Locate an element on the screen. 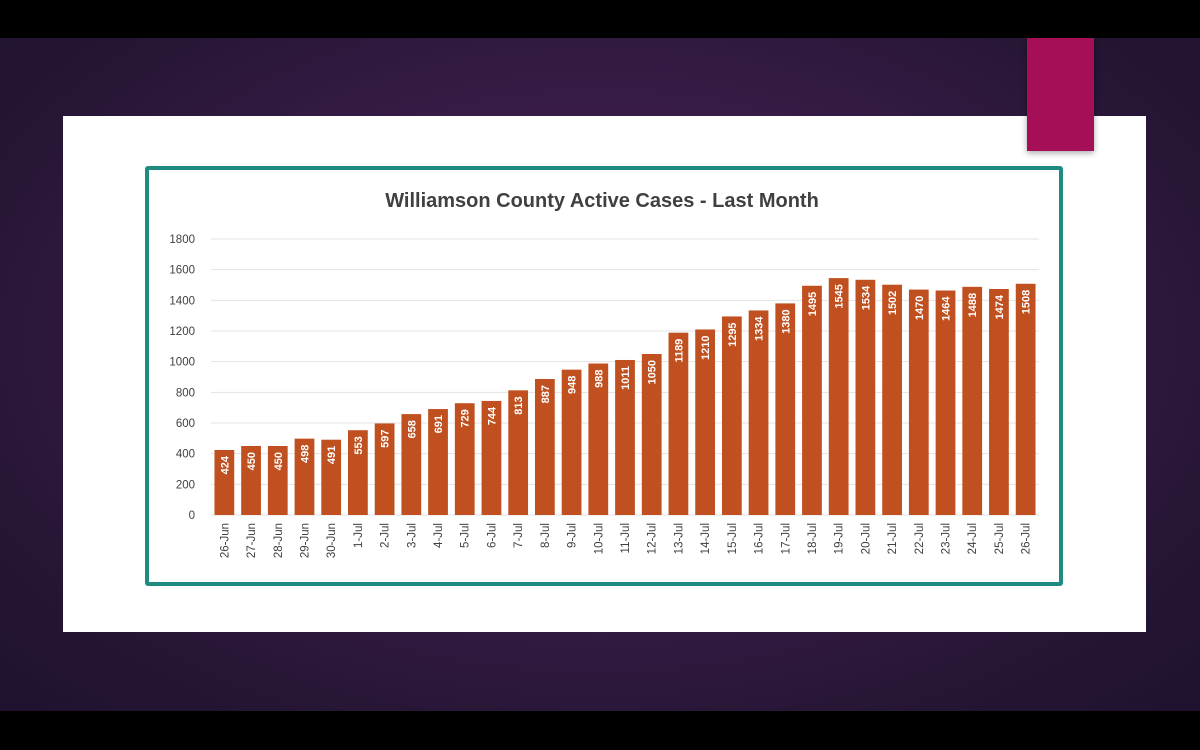 The height and width of the screenshot is (750, 1200). x-tick-label: 10-Jul is located at coordinates (599, 538).